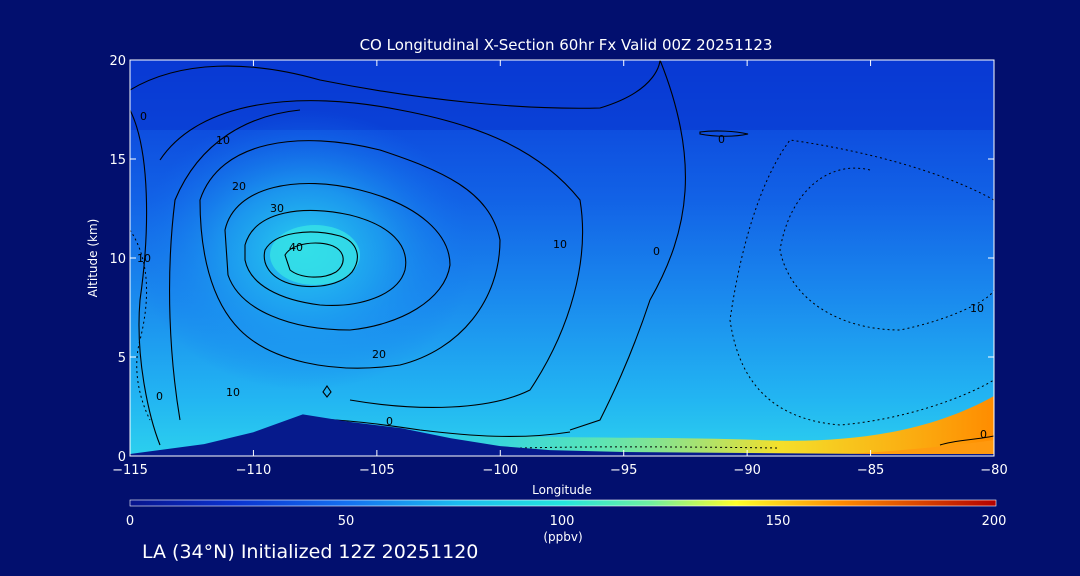  What do you see at coordinates (993, 470) in the screenshot?
I see `x-tick-label: −80` at bounding box center [993, 470].